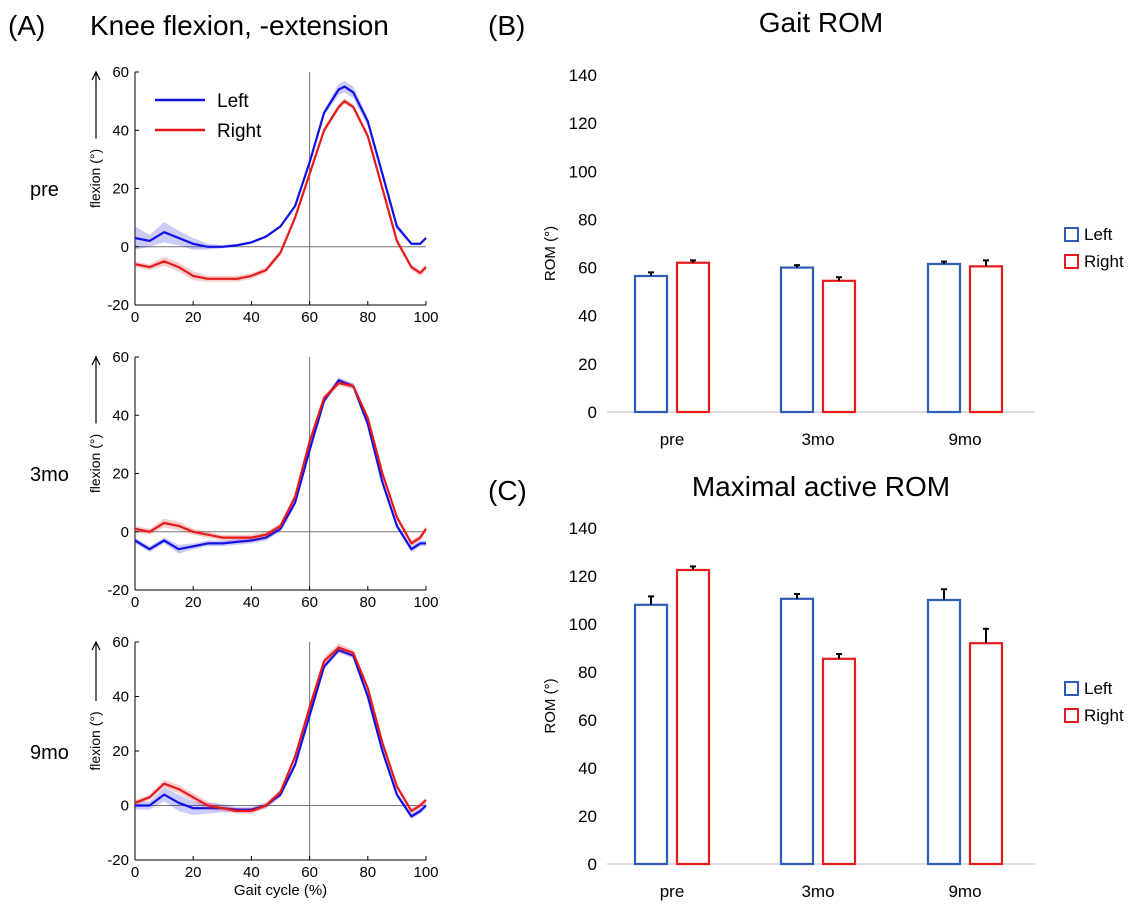 The width and height of the screenshot is (1142, 909). What do you see at coordinates (839, 761) in the screenshot?
I see `bar-right-3mo` at bounding box center [839, 761].